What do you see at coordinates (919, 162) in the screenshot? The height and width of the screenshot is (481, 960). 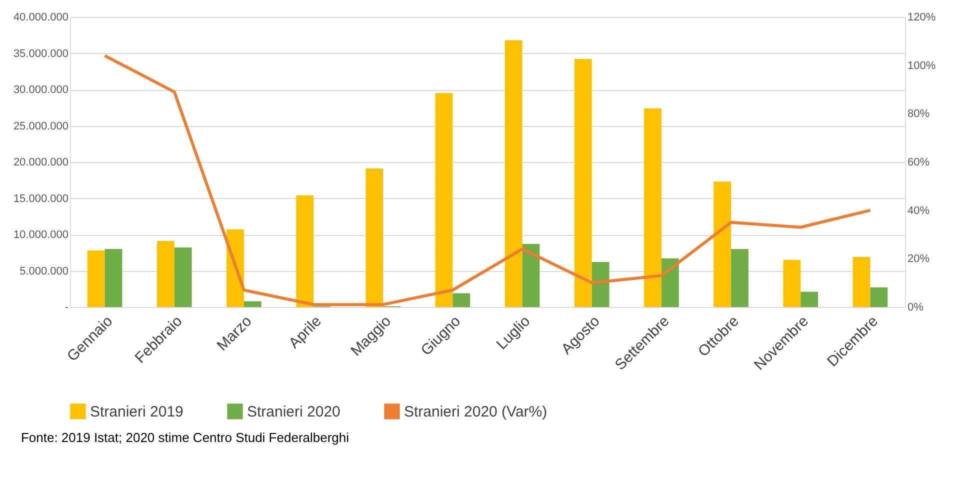 I see `y2-tick-label: 60%` at bounding box center [919, 162].